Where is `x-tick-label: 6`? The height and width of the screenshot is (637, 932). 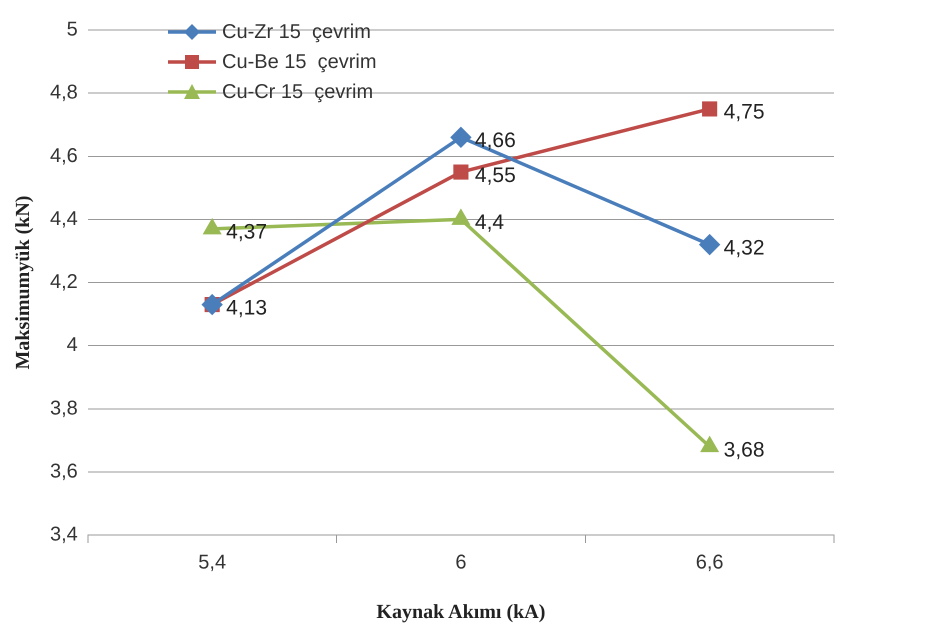
x-tick-label: 6 is located at coordinates (460, 563).